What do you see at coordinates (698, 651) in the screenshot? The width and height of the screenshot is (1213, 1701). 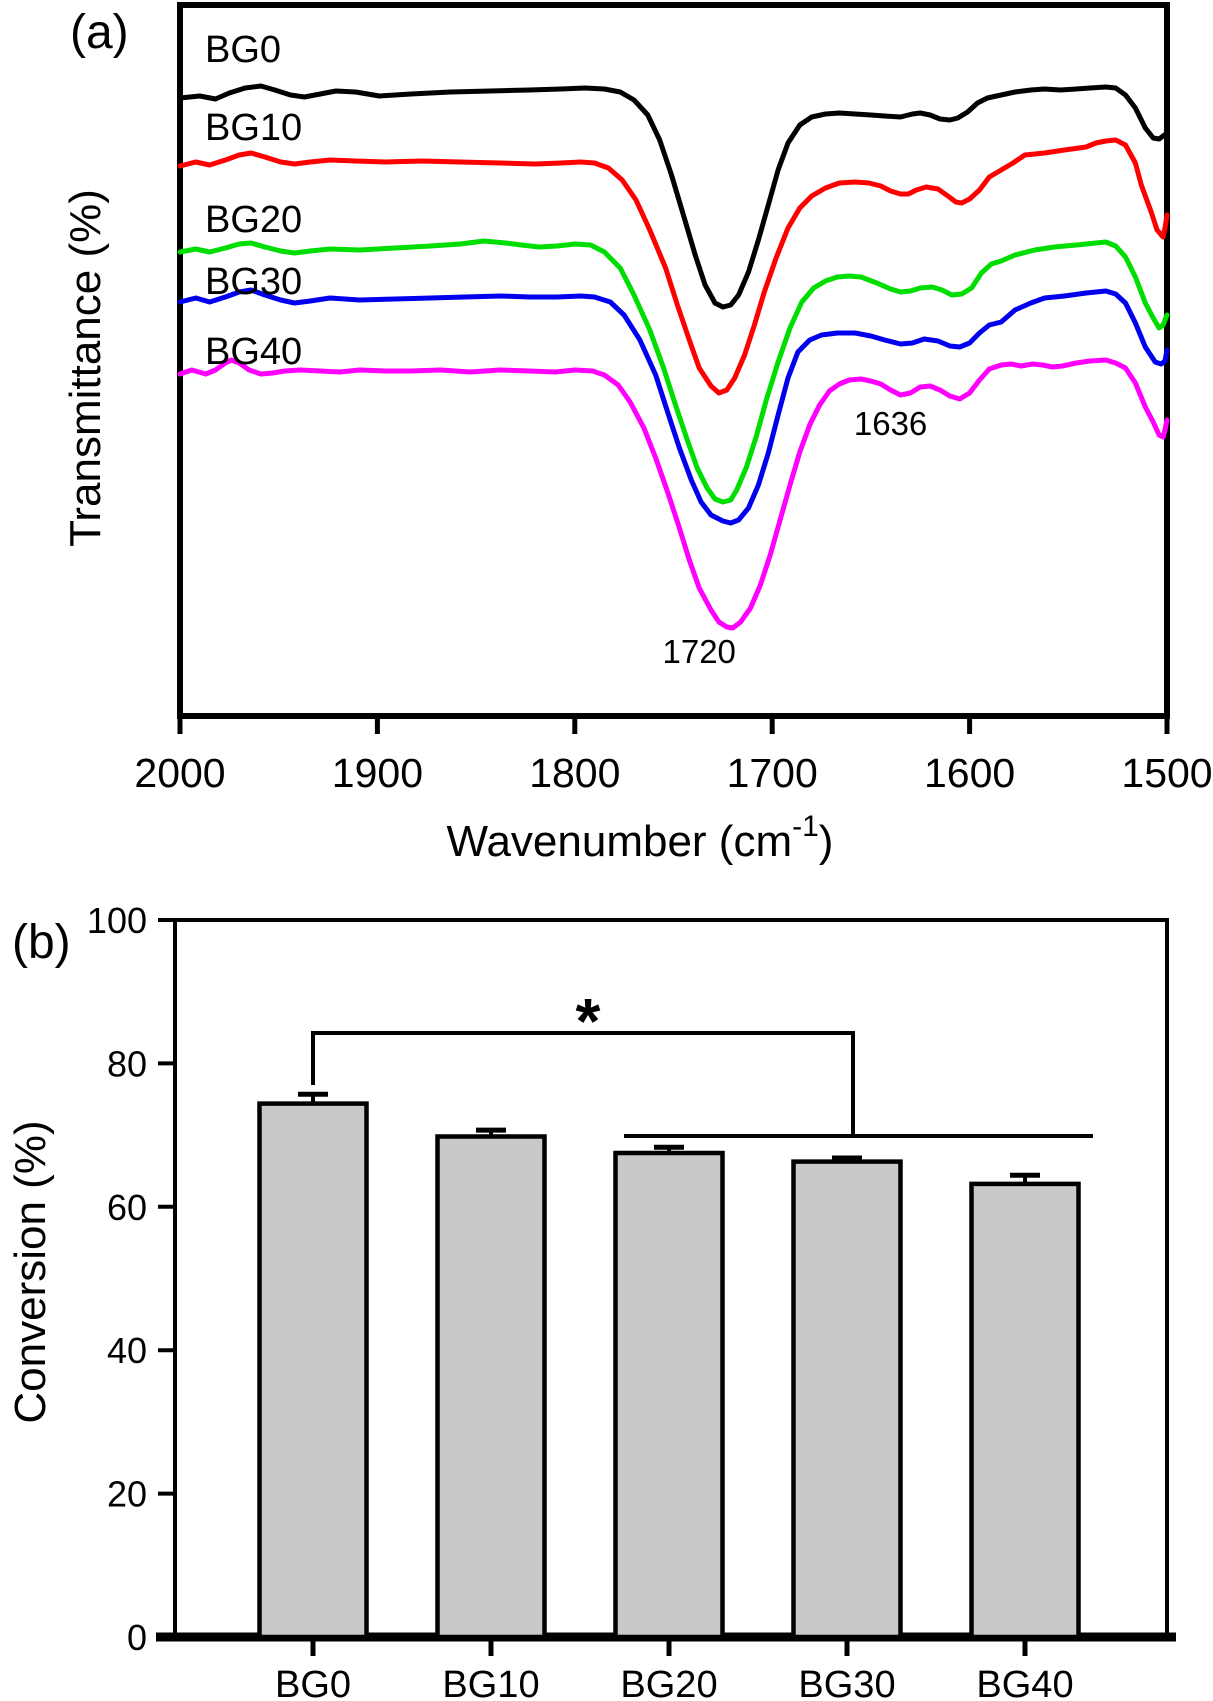 I see `peak-annotation-1720: 1720` at bounding box center [698, 651].